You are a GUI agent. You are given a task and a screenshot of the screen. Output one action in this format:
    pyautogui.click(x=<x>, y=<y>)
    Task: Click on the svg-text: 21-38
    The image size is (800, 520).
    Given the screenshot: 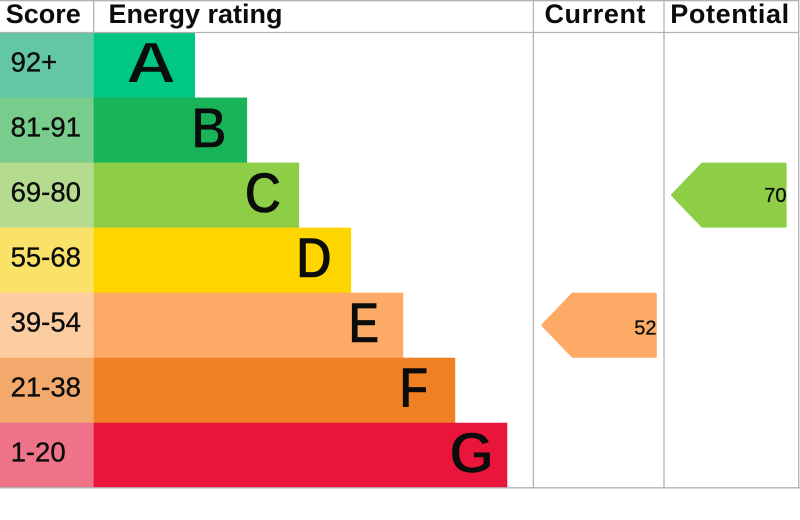 What is the action you would take?
    pyautogui.click(x=46, y=387)
    